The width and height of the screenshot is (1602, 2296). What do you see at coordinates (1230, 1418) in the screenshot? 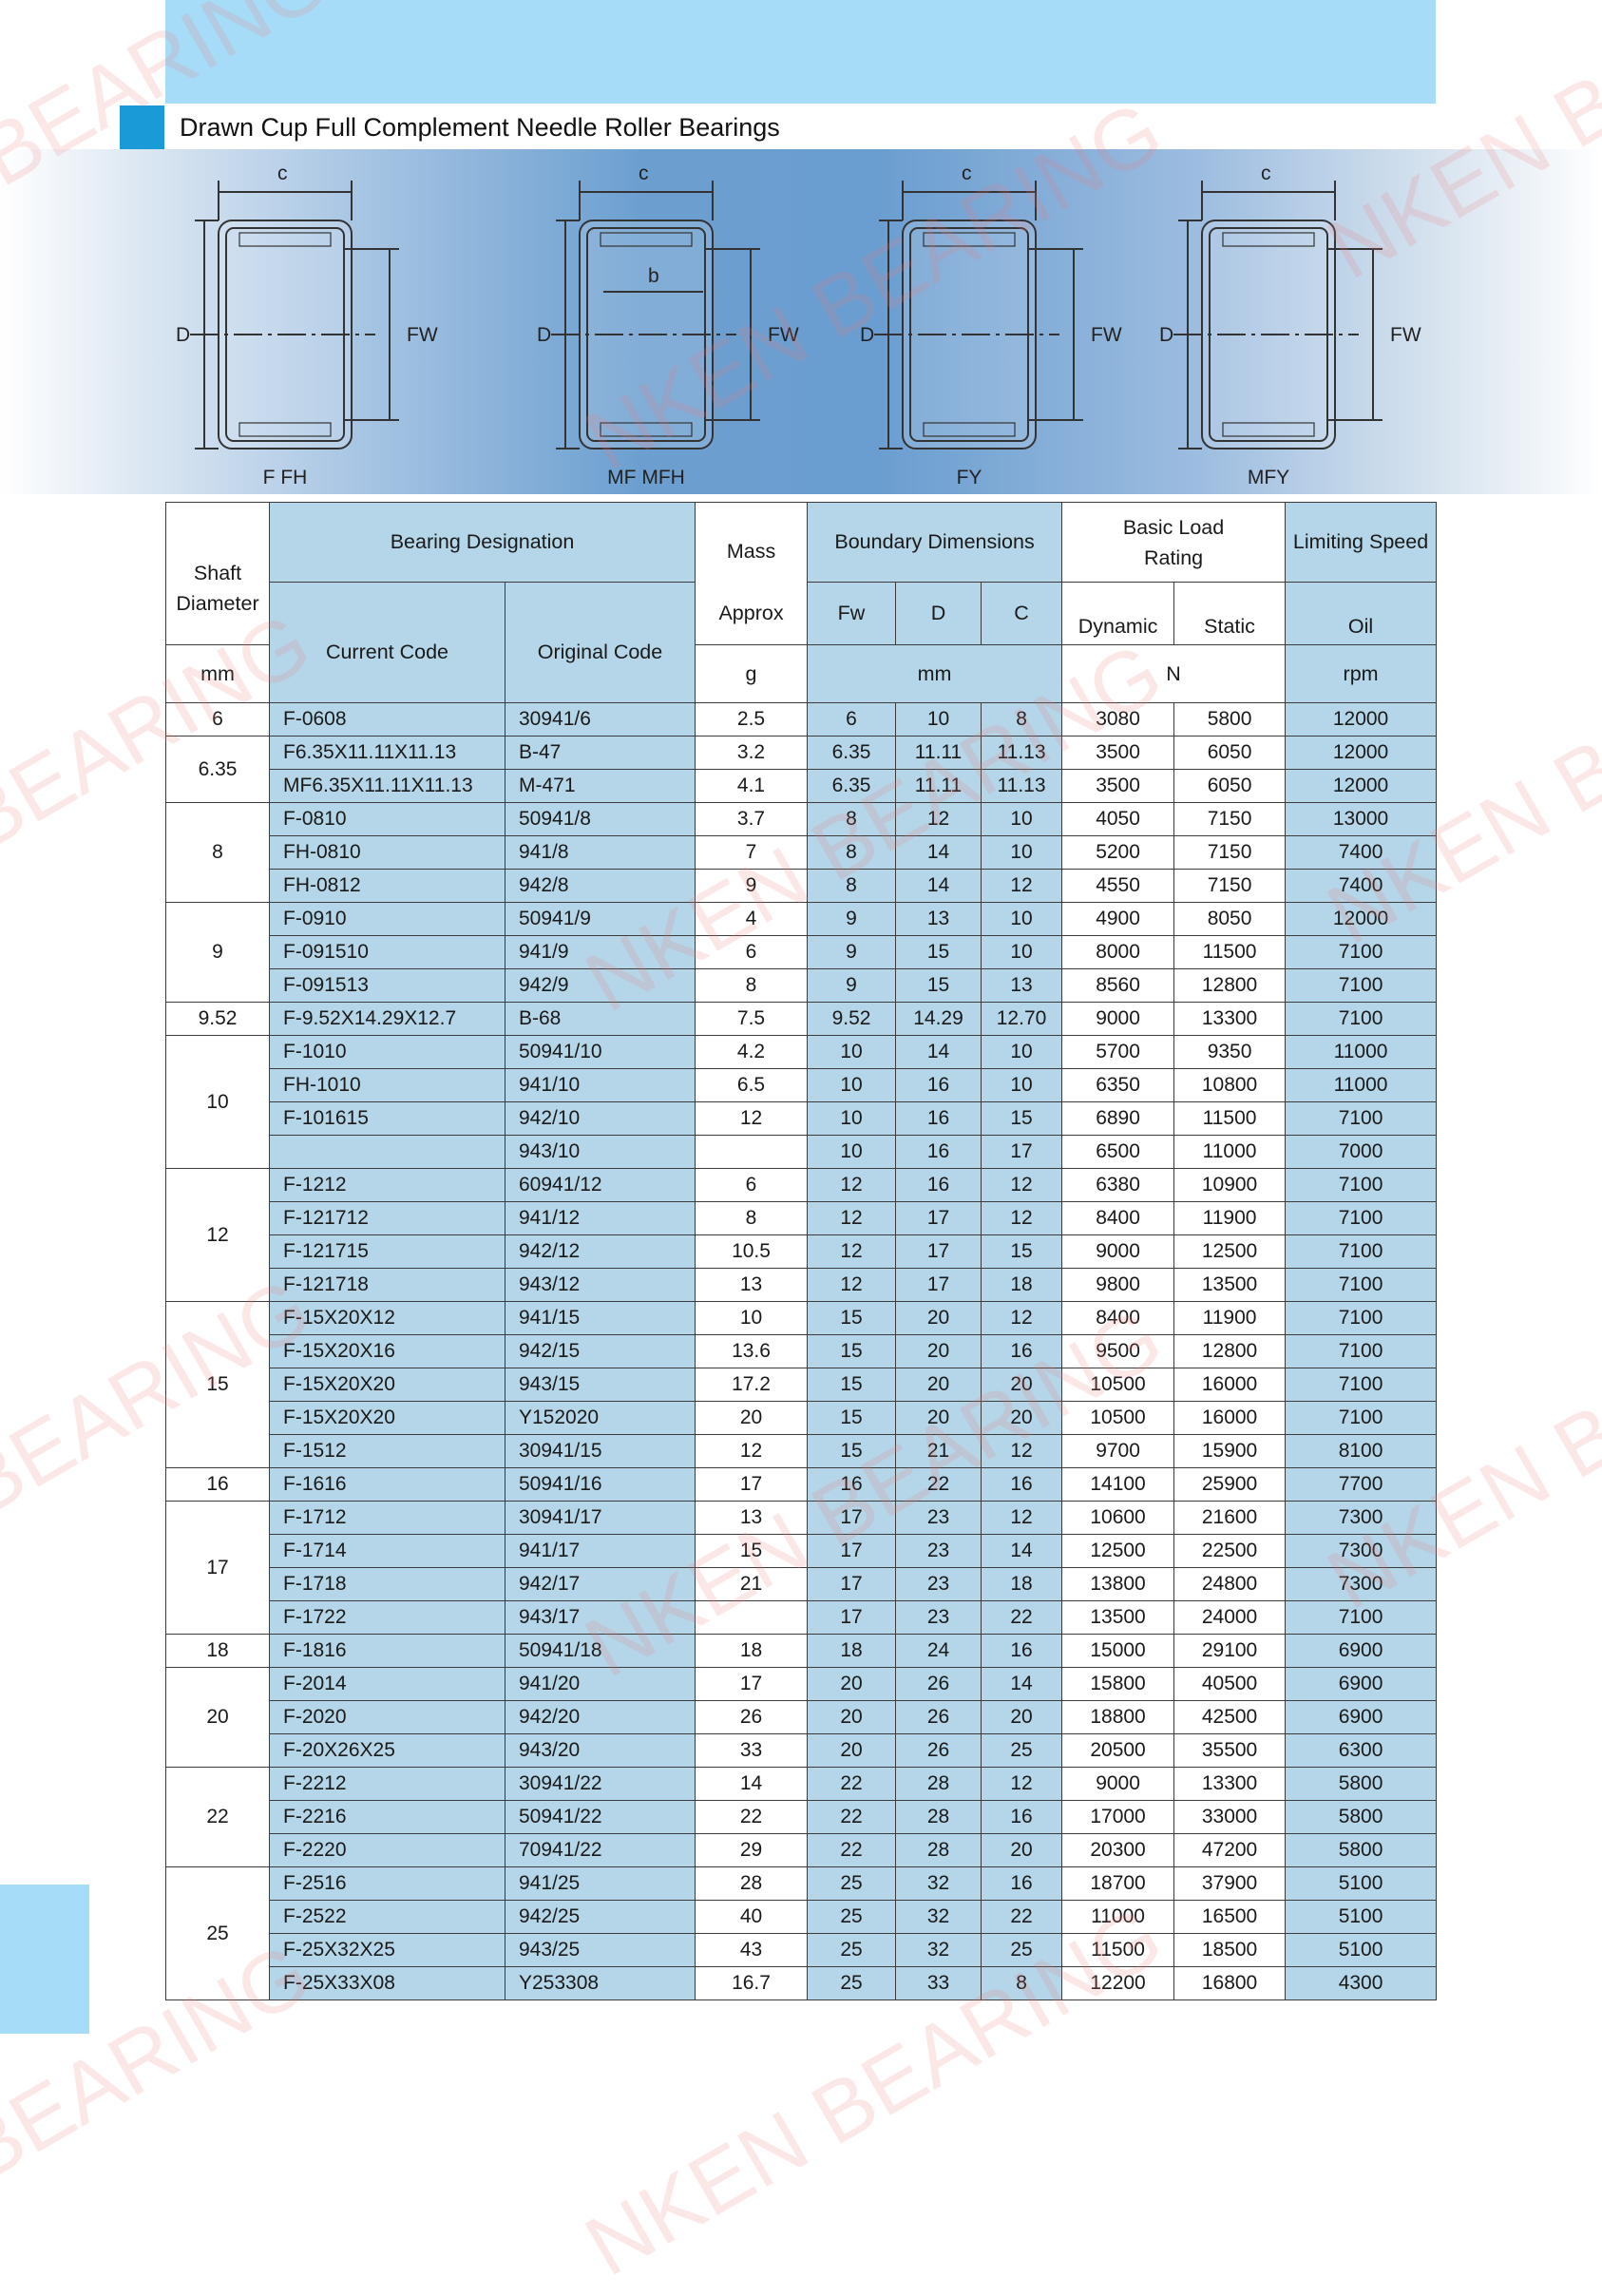
I see `static-cell: 16000` at bounding box center [1230, 1418].